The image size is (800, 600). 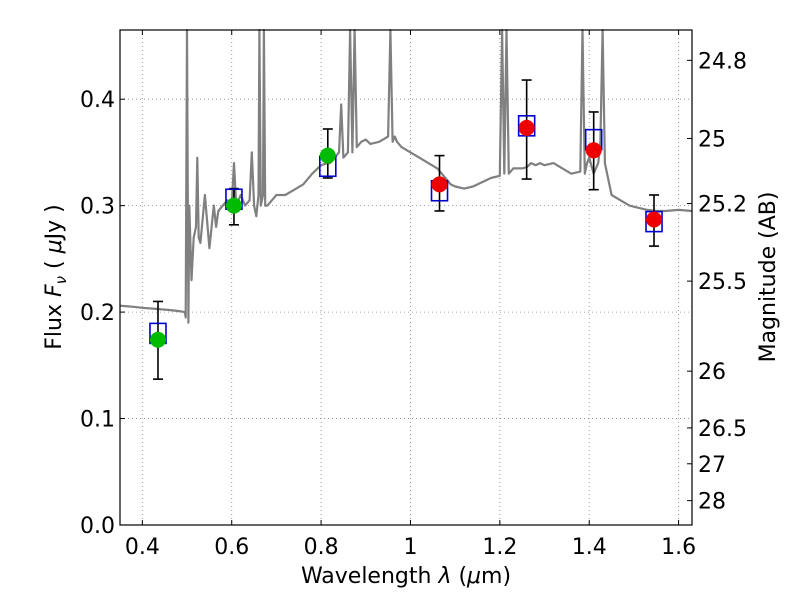 What do you see at coordinates (499, 547) in the screenshot?
I see `x-tick-label: 1.2` at bounding box center [499, 547].